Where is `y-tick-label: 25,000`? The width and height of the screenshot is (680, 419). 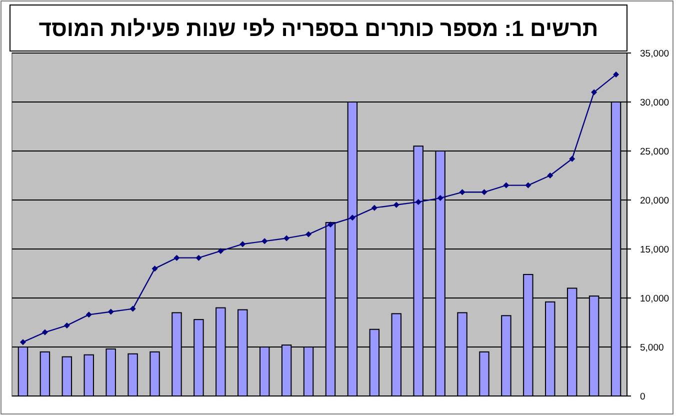
y-tick-label: 25,000 is located at coordinates (655, 152).